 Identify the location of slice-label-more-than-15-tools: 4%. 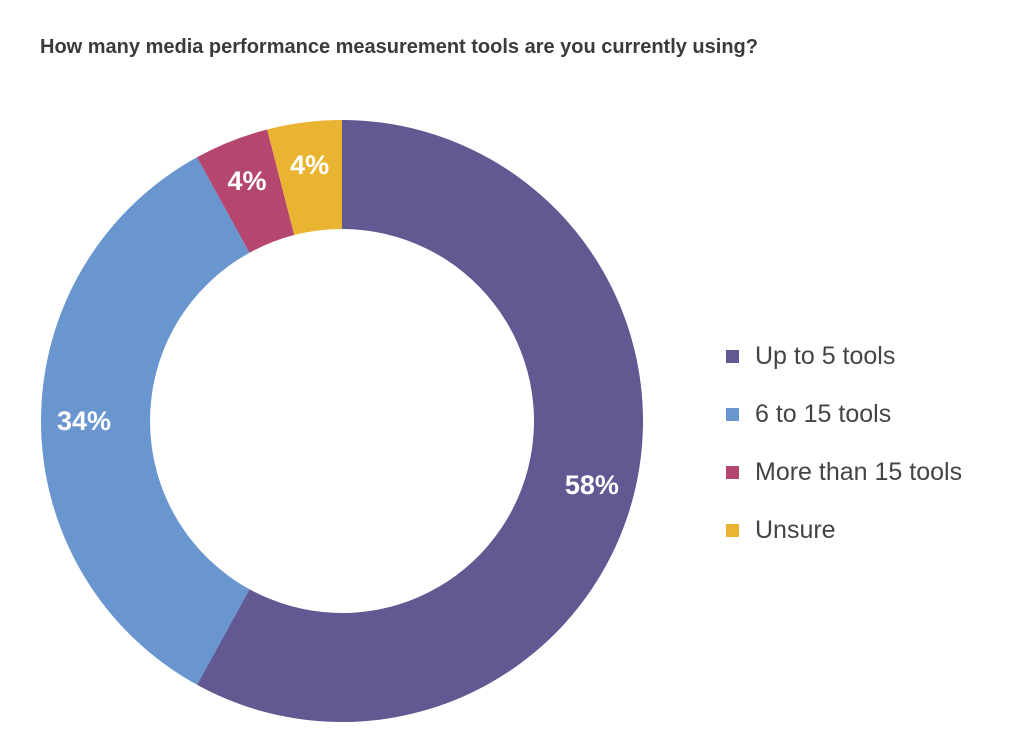
(247, 181).